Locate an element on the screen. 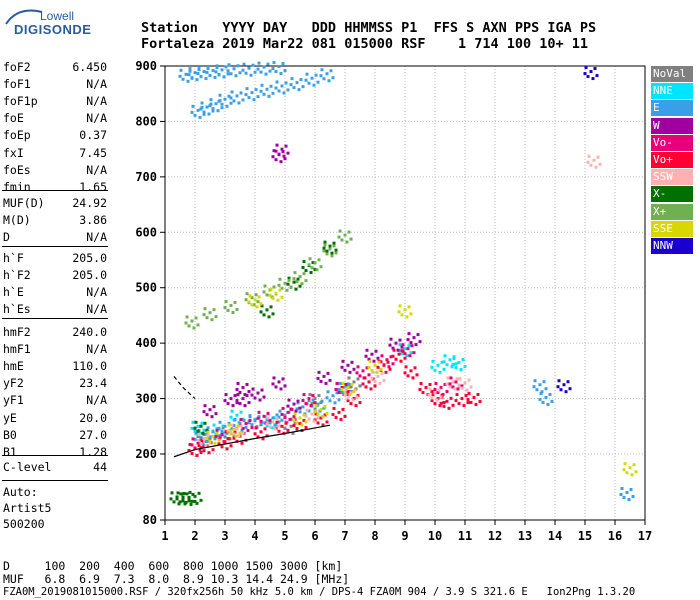  x-tick-label: 13 is located at coordinates (525, 536).